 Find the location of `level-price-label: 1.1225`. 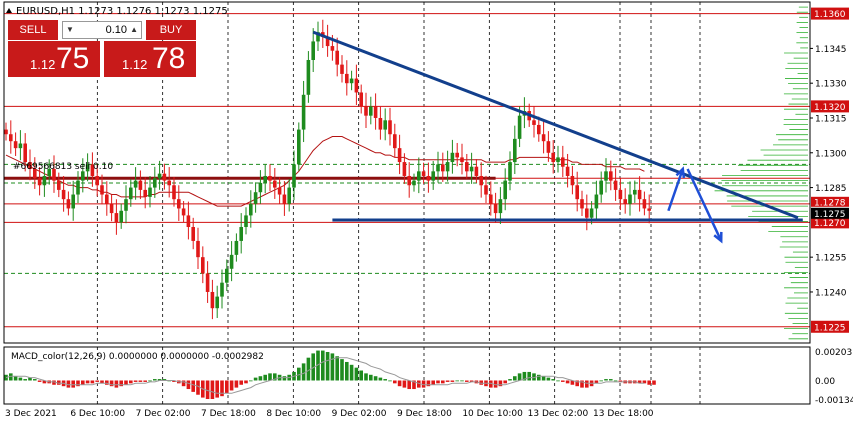

level-price-label: 1.1225 is located at coordinates (830, 328).